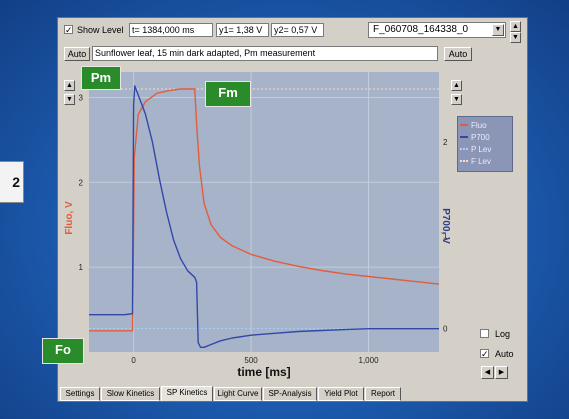  Describe the element at coordinates (69, 218) in the screenshot. I see `y1-axis-label: Fluo, V` at that location.